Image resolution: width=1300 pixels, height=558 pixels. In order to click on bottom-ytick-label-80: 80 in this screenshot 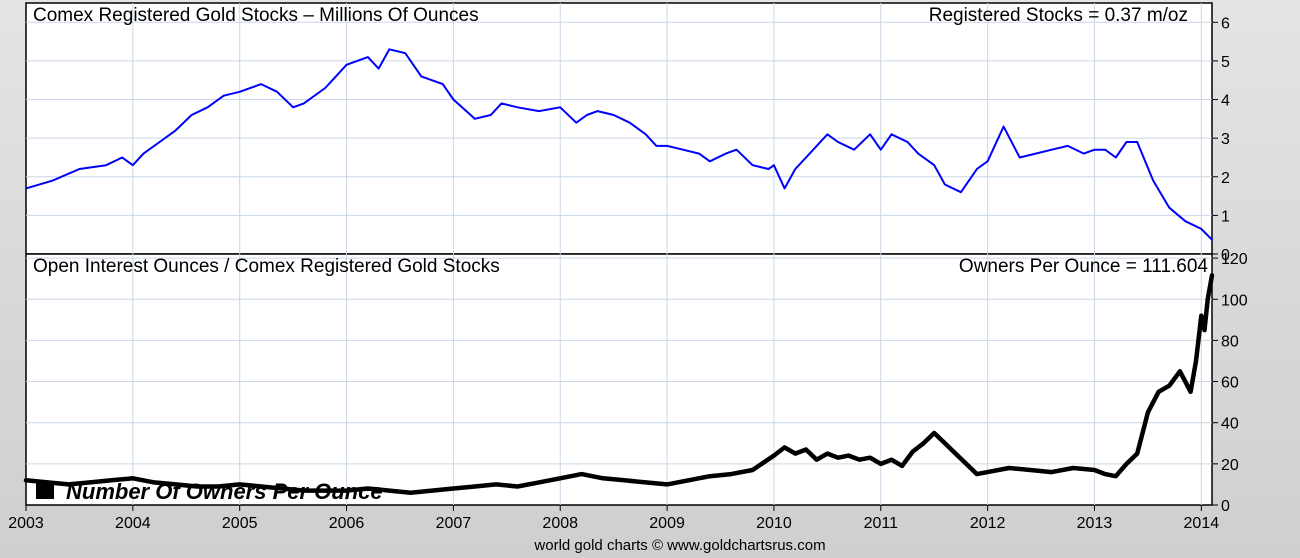, I will do `click(1230, 341)`.